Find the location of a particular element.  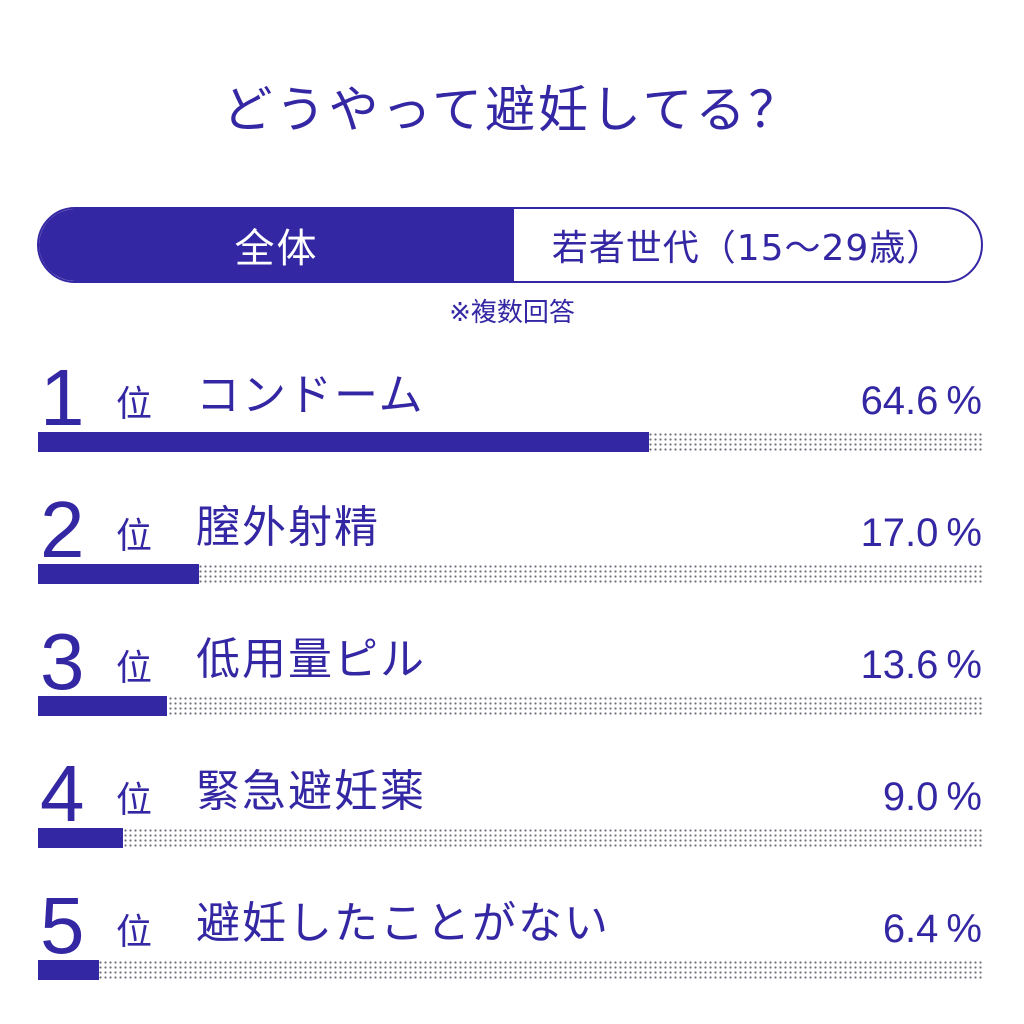

rank-number: 2 is located at coordinates (62, 529).